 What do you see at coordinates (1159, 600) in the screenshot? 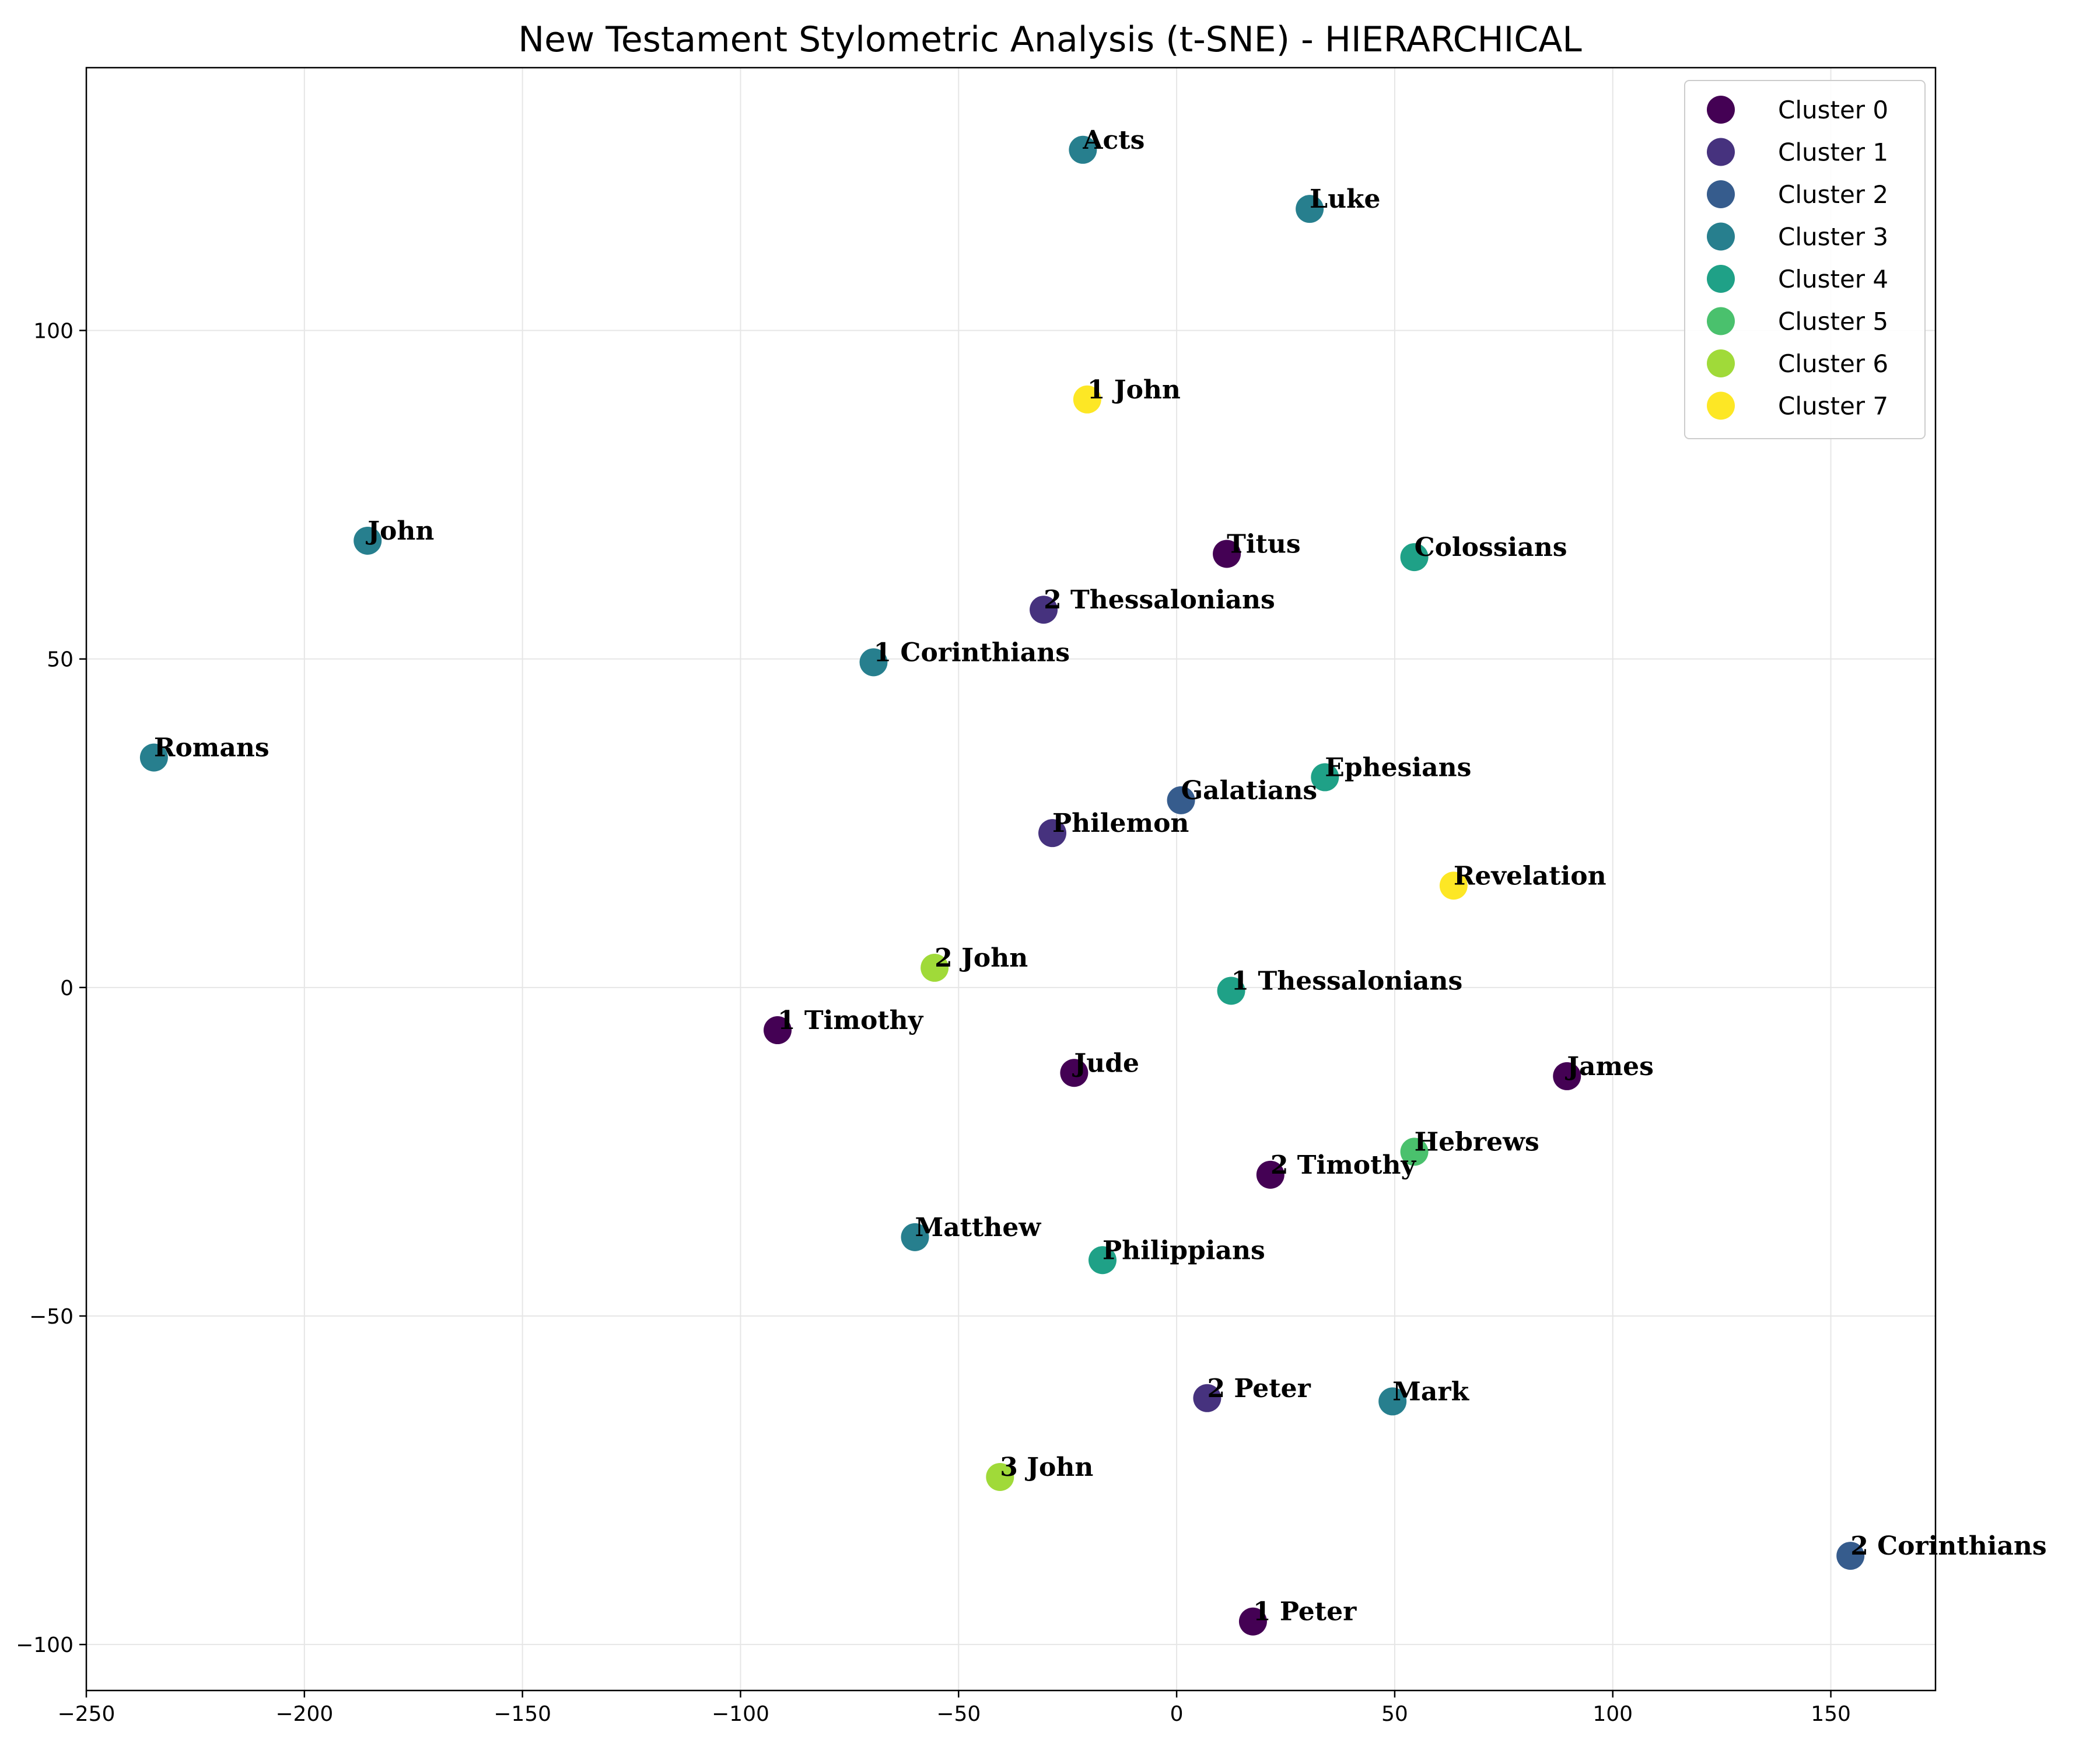
I see `point-label: 2 Thessalonians` at bounding box center [1159, 600].